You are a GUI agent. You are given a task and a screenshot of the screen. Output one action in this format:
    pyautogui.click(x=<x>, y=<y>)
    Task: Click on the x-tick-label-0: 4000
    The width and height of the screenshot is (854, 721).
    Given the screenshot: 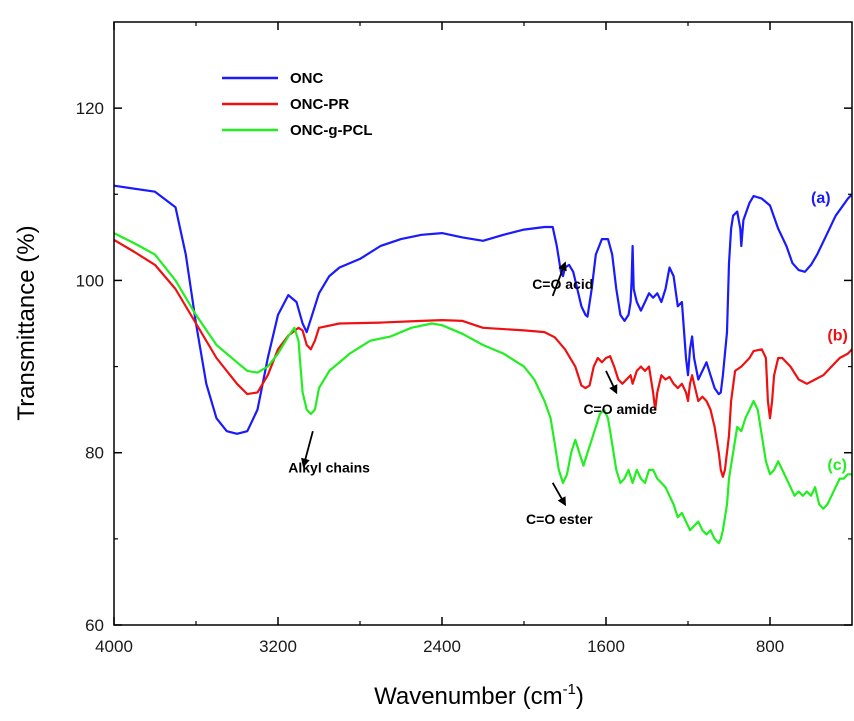 What is the action you would take?
    pyautogui.click(x=114, y=646)
    